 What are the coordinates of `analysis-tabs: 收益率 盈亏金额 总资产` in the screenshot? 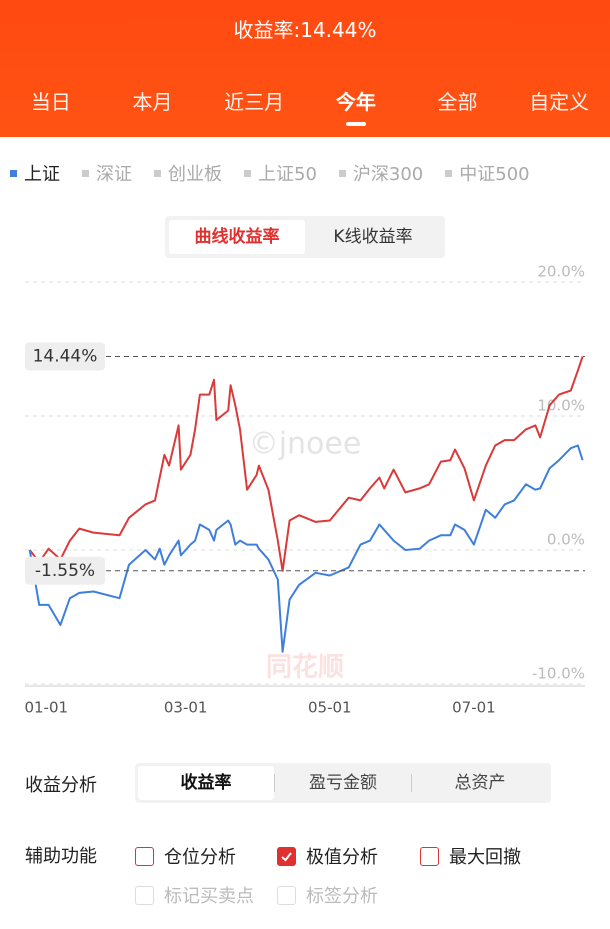 It's located at (343, 783).